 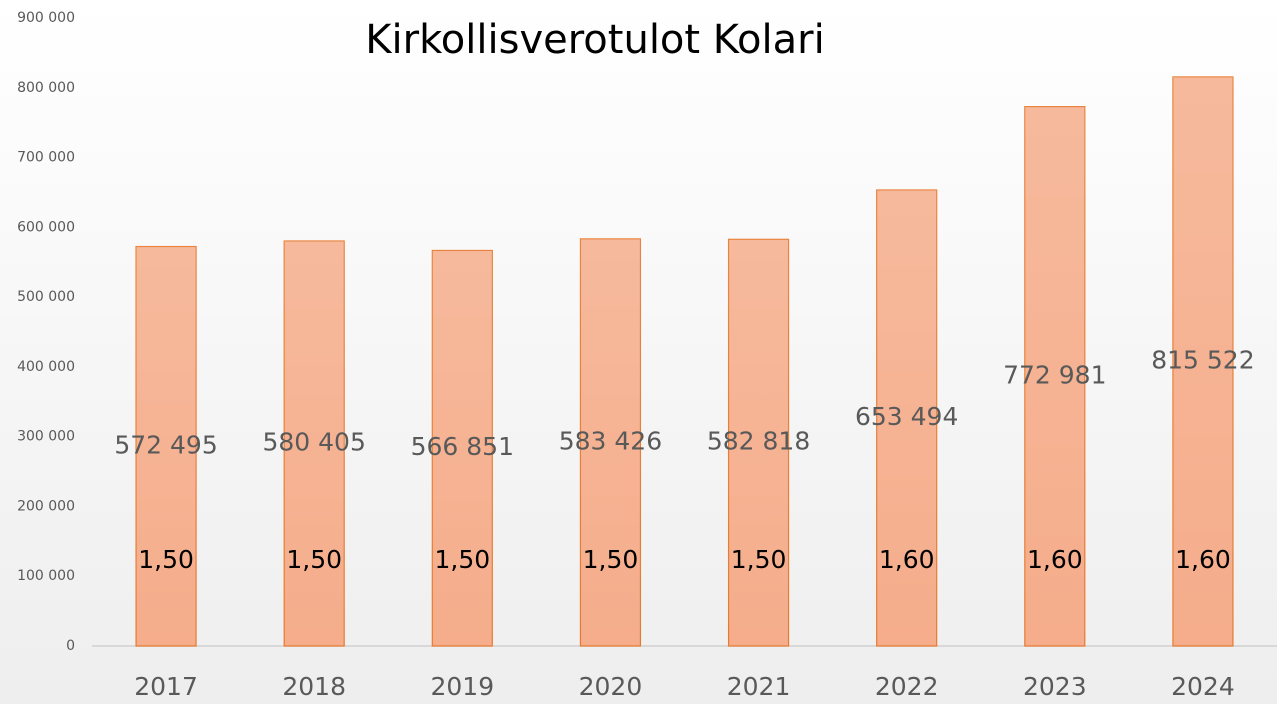 What do you see at coordinates (46, 297) in the screenshot?
I see `y-tick-label: 500 000` at bounding box center [46, 297].